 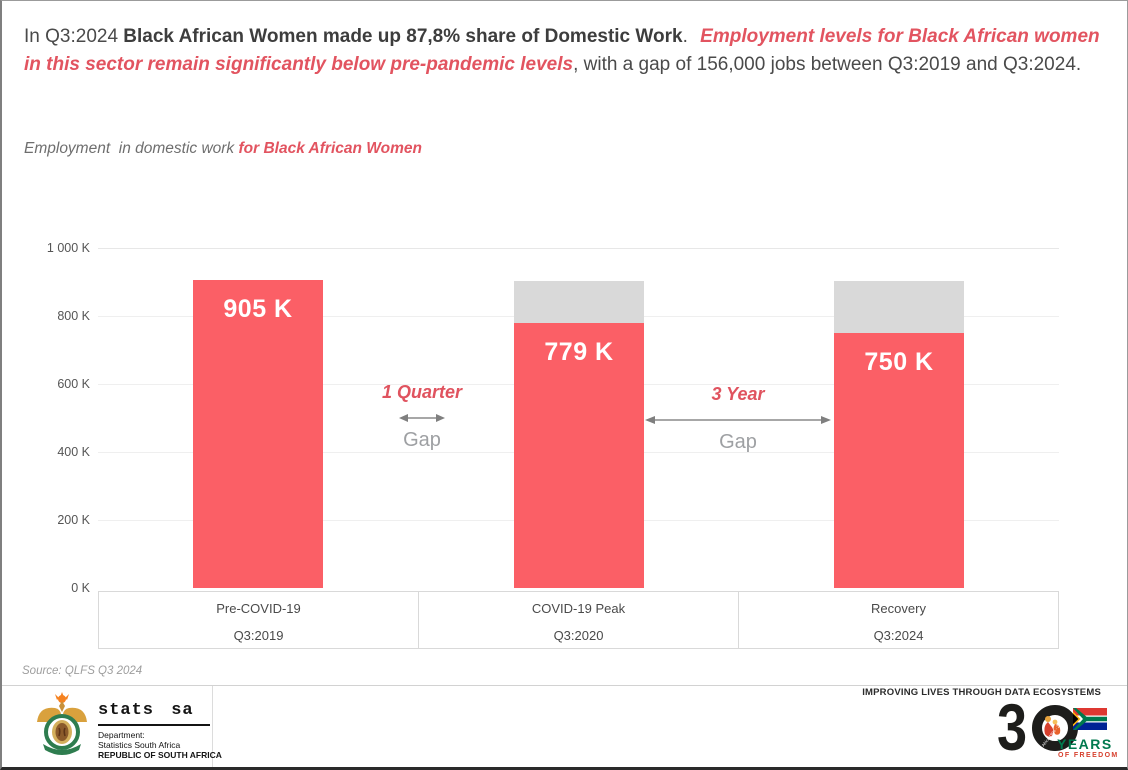 I want to click on gap-annotation-label: 1 Quarter, so click(x=422, y=392).